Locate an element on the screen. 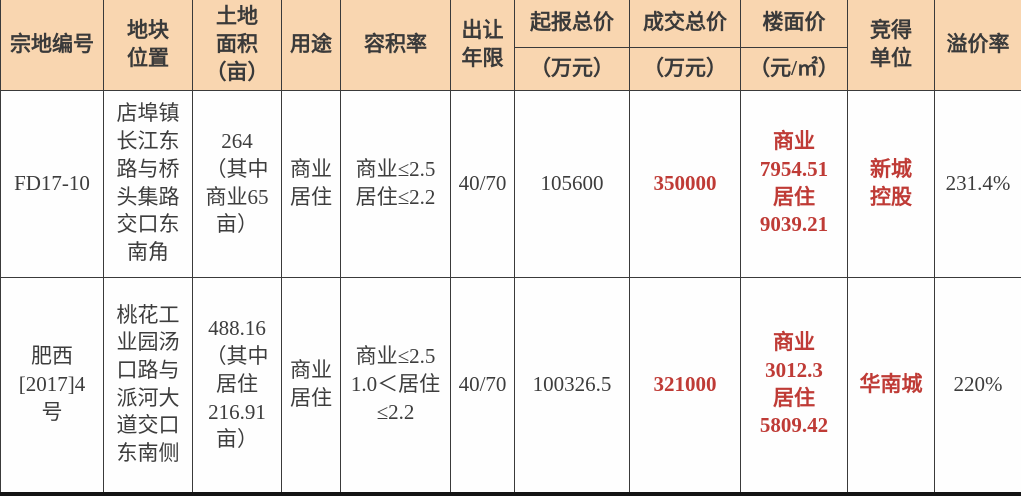 The image size is (1021, 498). cell-start-price: 105600 is located at coordinates (572, 183).